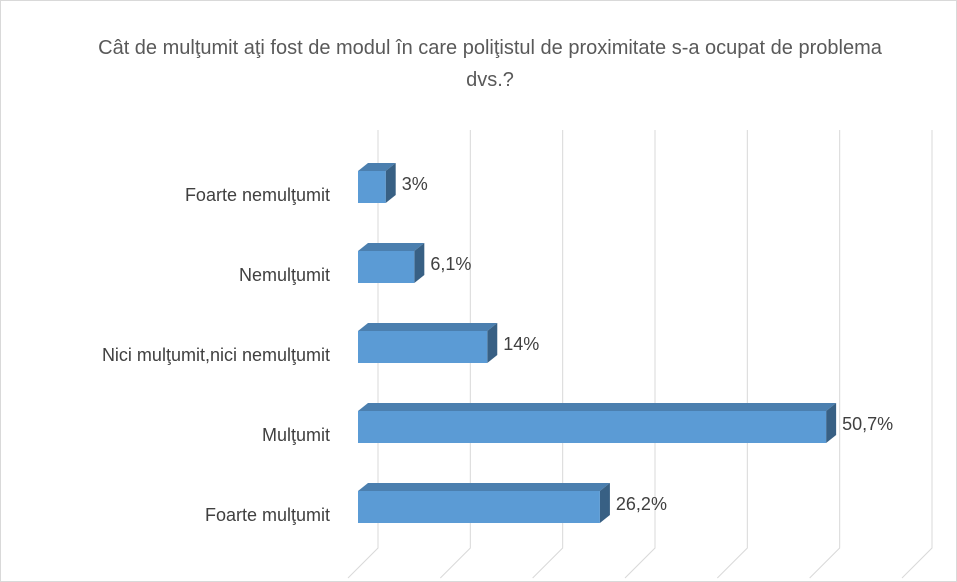 This screenshot has height=582, width=957. Describe the element at coordinates (284, 275) in the screenshot. I see `y-tick-label: Nemulţumit` at that location.